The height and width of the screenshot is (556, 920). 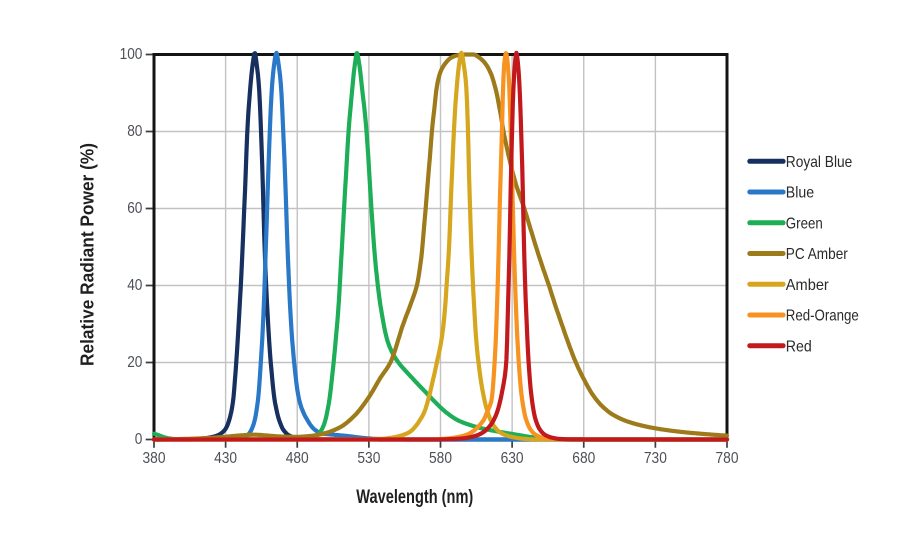 I want to click on svg-text: Relative Radiant Power (%), so click(x=88, y=254).